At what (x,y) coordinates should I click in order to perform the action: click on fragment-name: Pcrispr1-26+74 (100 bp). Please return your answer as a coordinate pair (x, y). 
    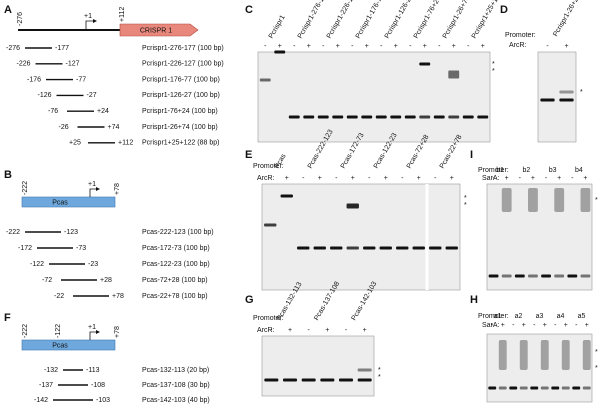
    Looking at the image, I should click on (180, 127).